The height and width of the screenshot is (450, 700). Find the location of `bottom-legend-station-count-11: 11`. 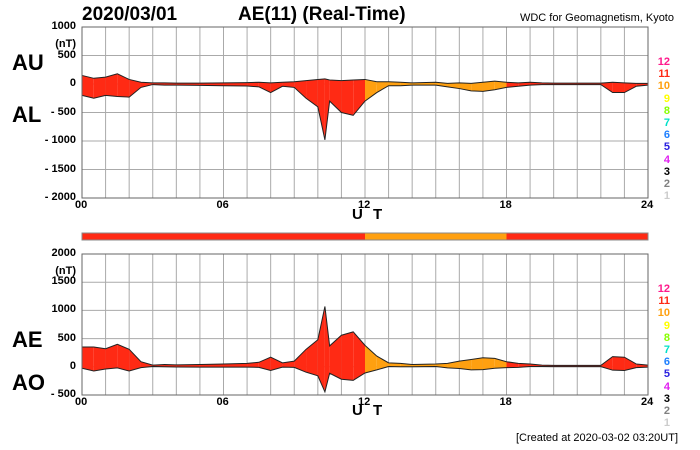

bottom-legend-station-count-11: 11 is located at coordinates (664, 301).